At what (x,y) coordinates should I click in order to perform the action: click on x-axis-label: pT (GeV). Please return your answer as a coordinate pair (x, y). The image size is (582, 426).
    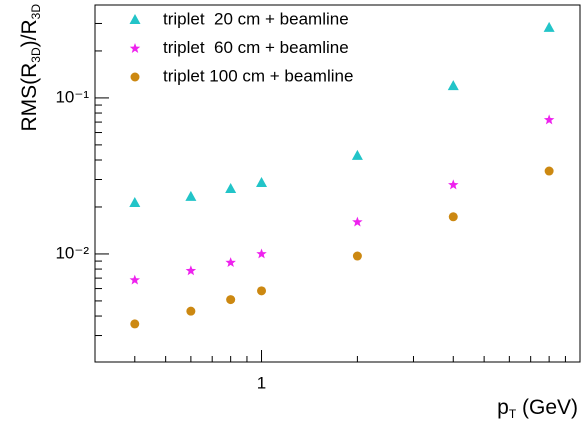
    Looking at the image, I should click on (537, 409).